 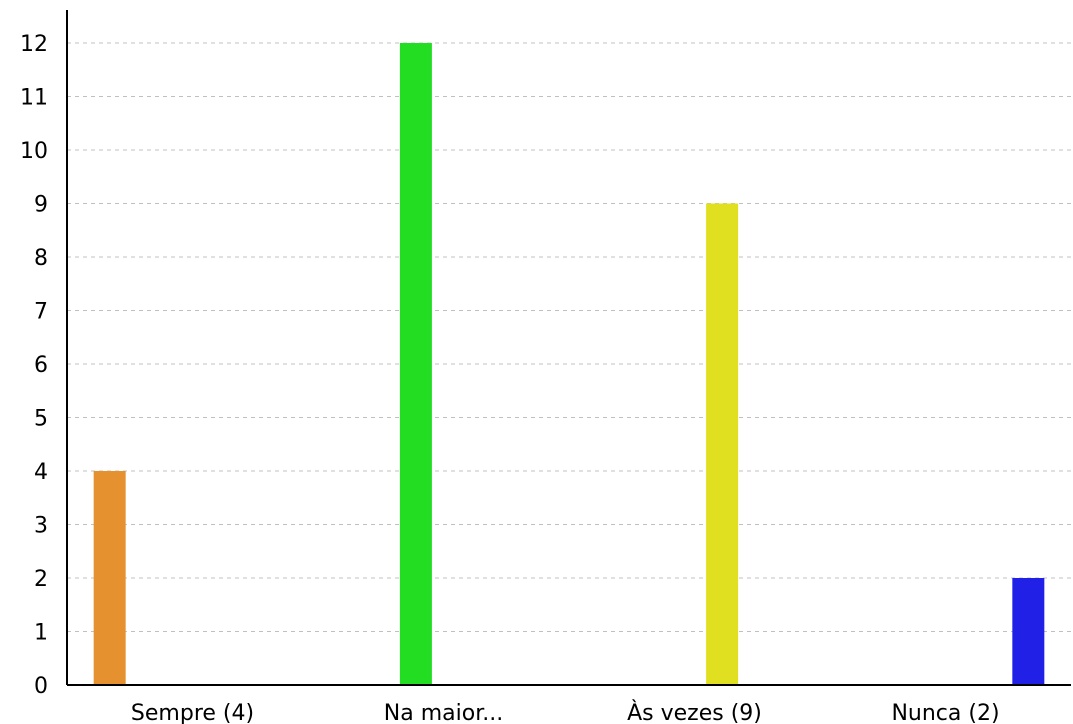 What do you see at coordinates (41, 205) in the screenshot?
I see `y-tick-label-9: 9` at bounding box center [41, 205].